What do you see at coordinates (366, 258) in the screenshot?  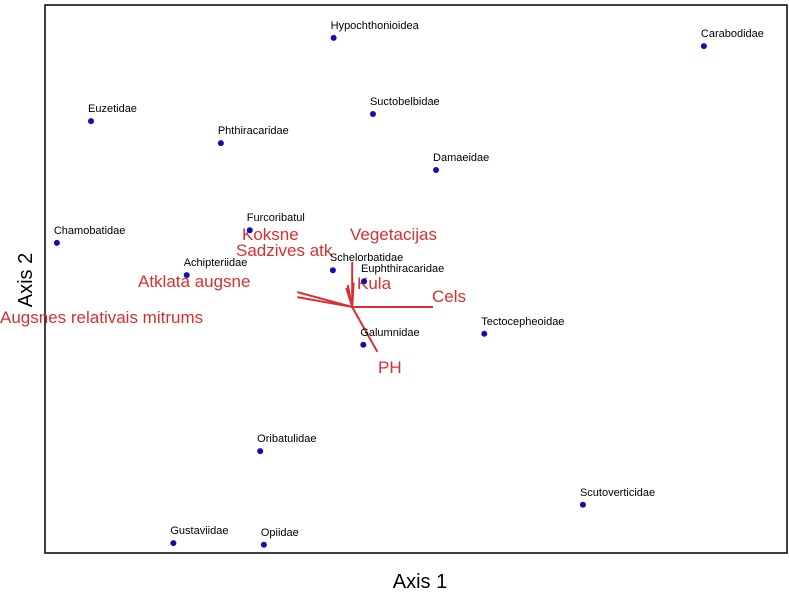 I see `point-label: Schelorbatidae` at bounding box center [366, 258].